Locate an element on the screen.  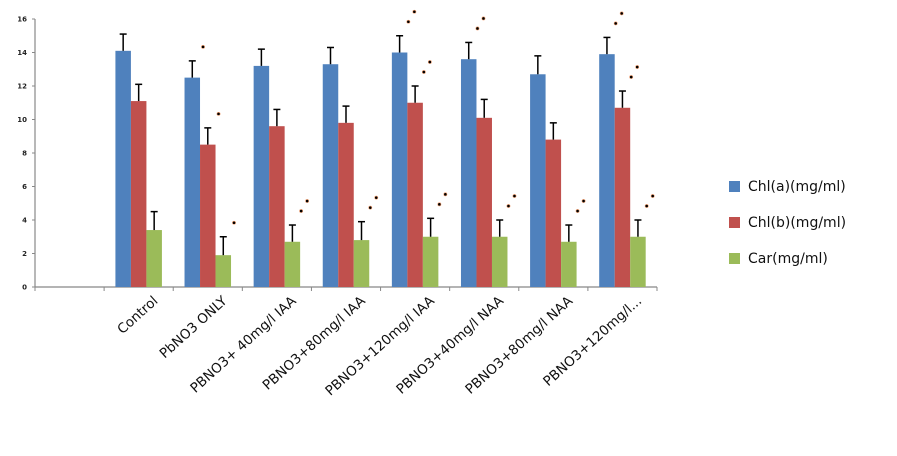
y-tick-label: 14 is located at coordinates (22, 53).